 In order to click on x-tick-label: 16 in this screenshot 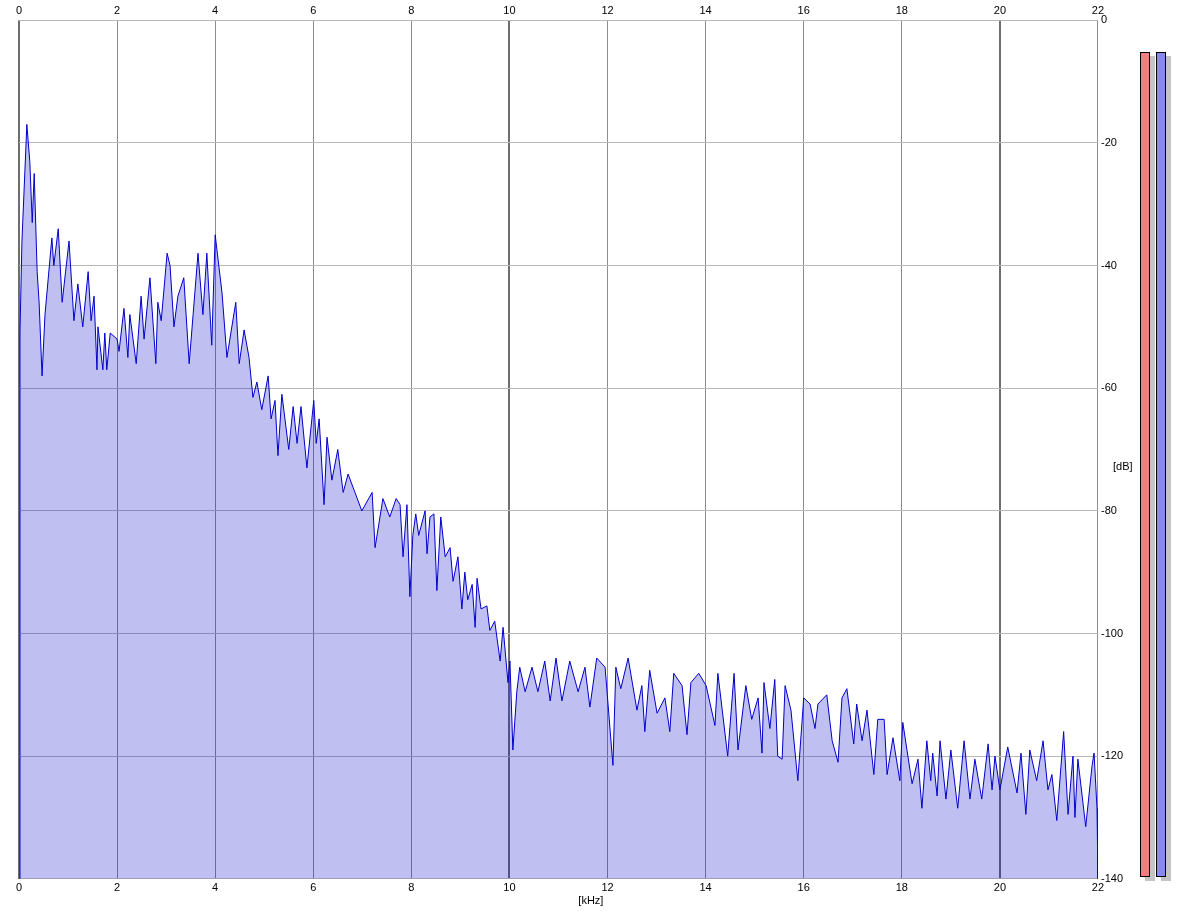, I will do `click(803, 887)`.